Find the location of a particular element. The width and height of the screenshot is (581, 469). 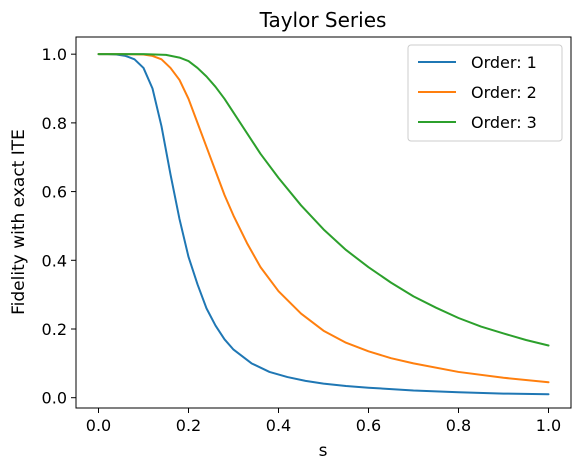

y-tick-label: 0.4 is located at coordinates (54, 260).